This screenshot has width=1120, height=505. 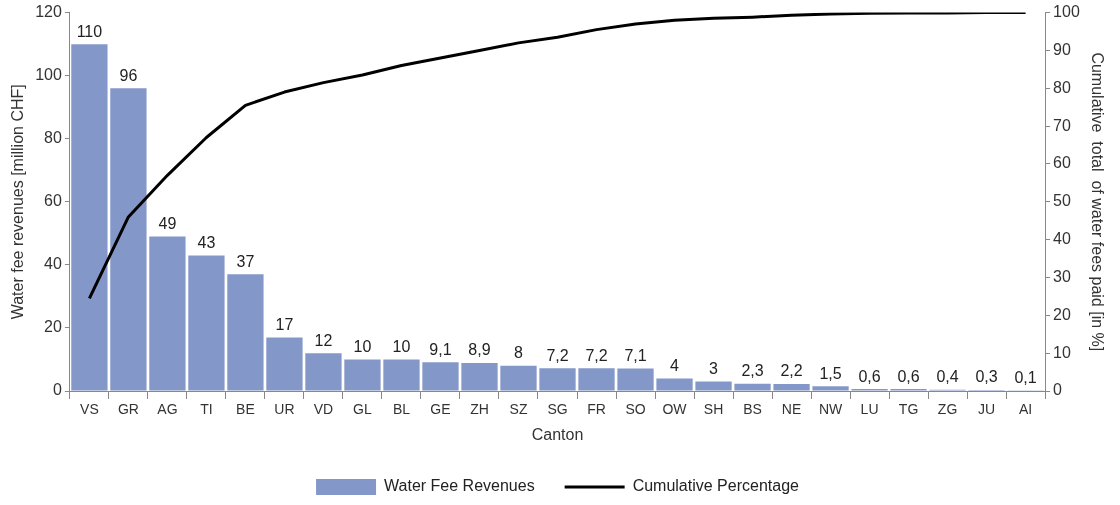 What do you see at coordinates (635, 356) in the screenshot?
I see `data-label: 7,1` at bounding box center [635, 356].